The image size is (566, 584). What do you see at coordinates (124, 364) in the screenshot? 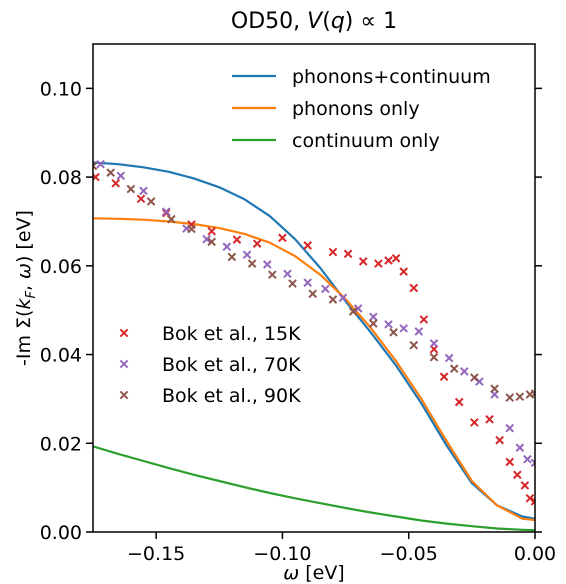
I see `legend-swatch-bok-et-al-70k` at bounding box center [124, 364].